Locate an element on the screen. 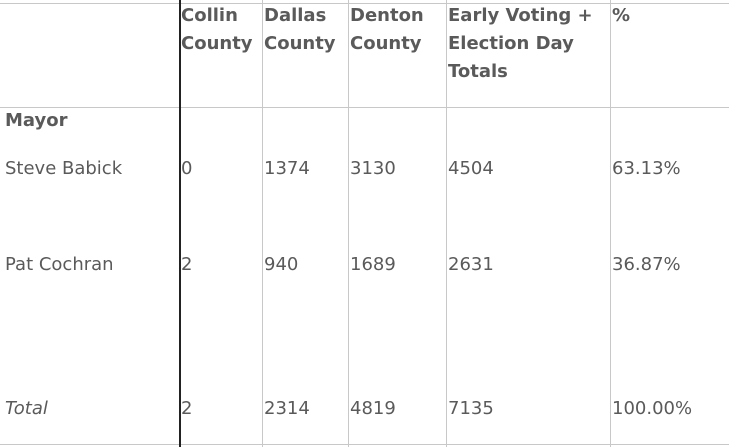  header-bottom-border is located at coordinates (364, 107).